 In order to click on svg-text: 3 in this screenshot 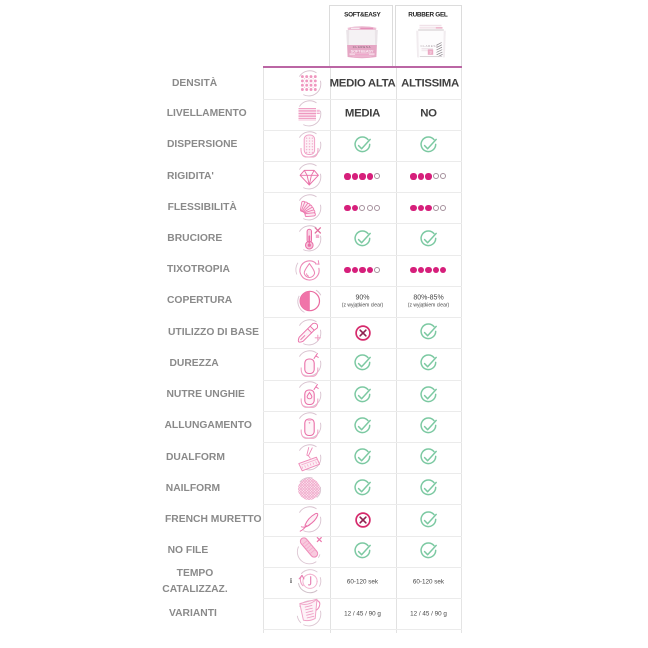, I will do `click(430, 51)`.